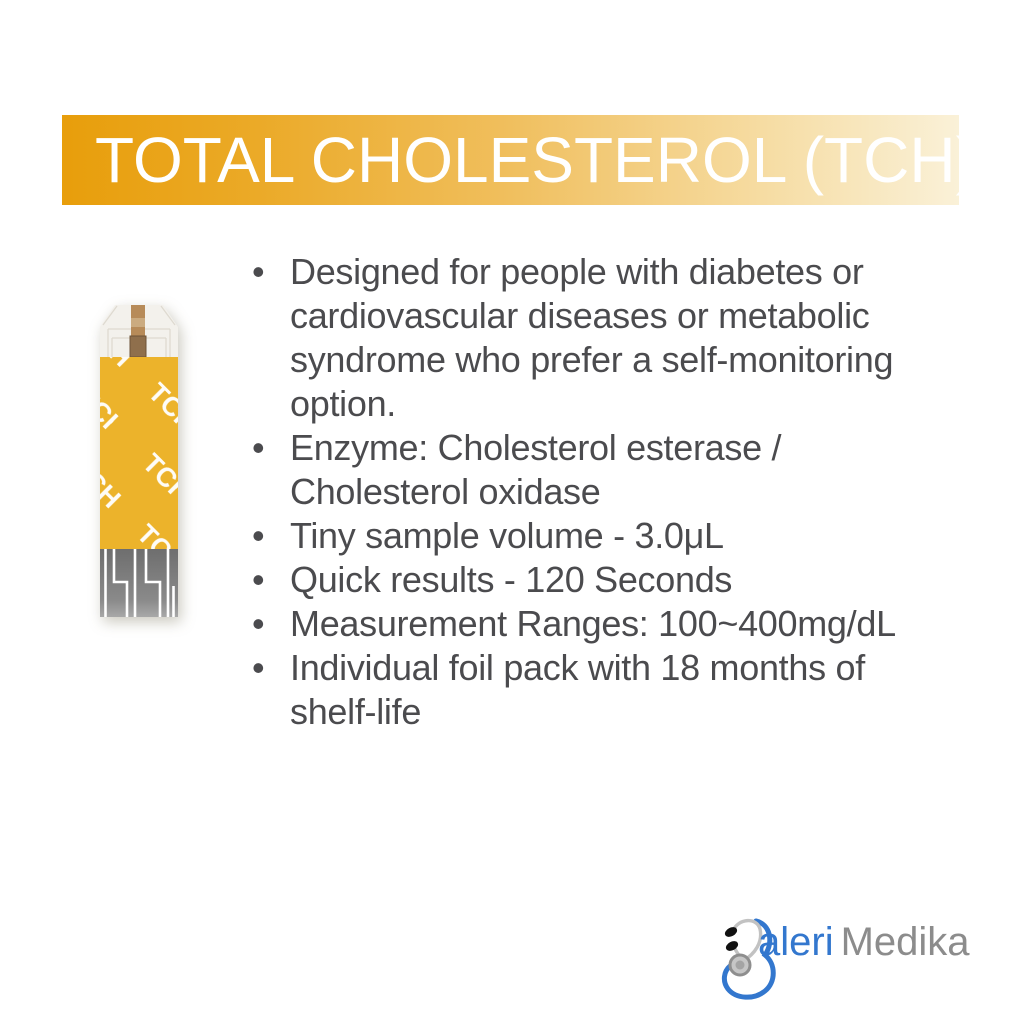 Image resolution: width=1021 pixels, height=1021 pixels. I want to click on stethoscope-chestpiece-center, so click(740, 965).